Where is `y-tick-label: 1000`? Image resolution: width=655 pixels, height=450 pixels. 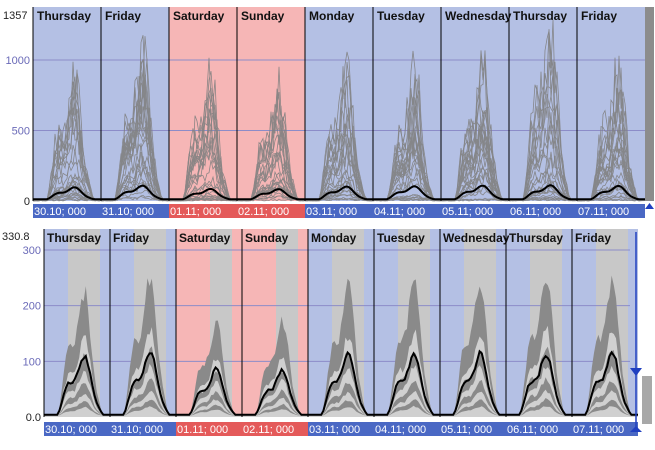 y-tick-label: 1000 is located at coordinates (18, 61).